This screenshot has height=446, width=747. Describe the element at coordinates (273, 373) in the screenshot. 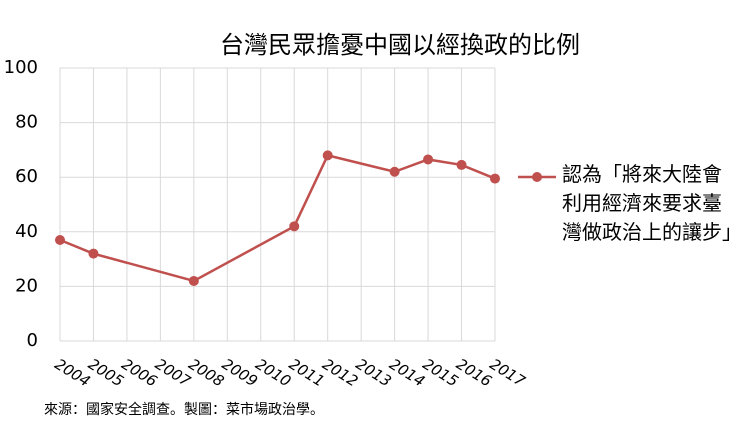

I see `x-tick-label: 2010` at that location.